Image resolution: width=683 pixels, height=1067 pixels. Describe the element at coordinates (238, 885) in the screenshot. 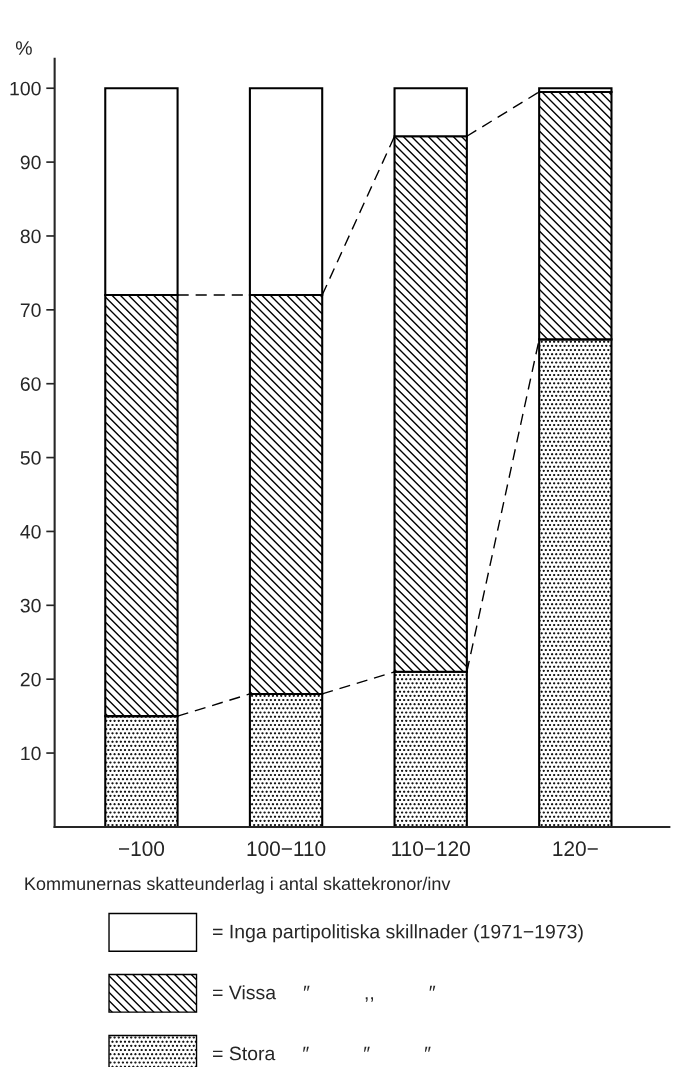

I see `x-axis-title: Kommunernas skatteunderlag i antal skattekronor/inv` at that location.